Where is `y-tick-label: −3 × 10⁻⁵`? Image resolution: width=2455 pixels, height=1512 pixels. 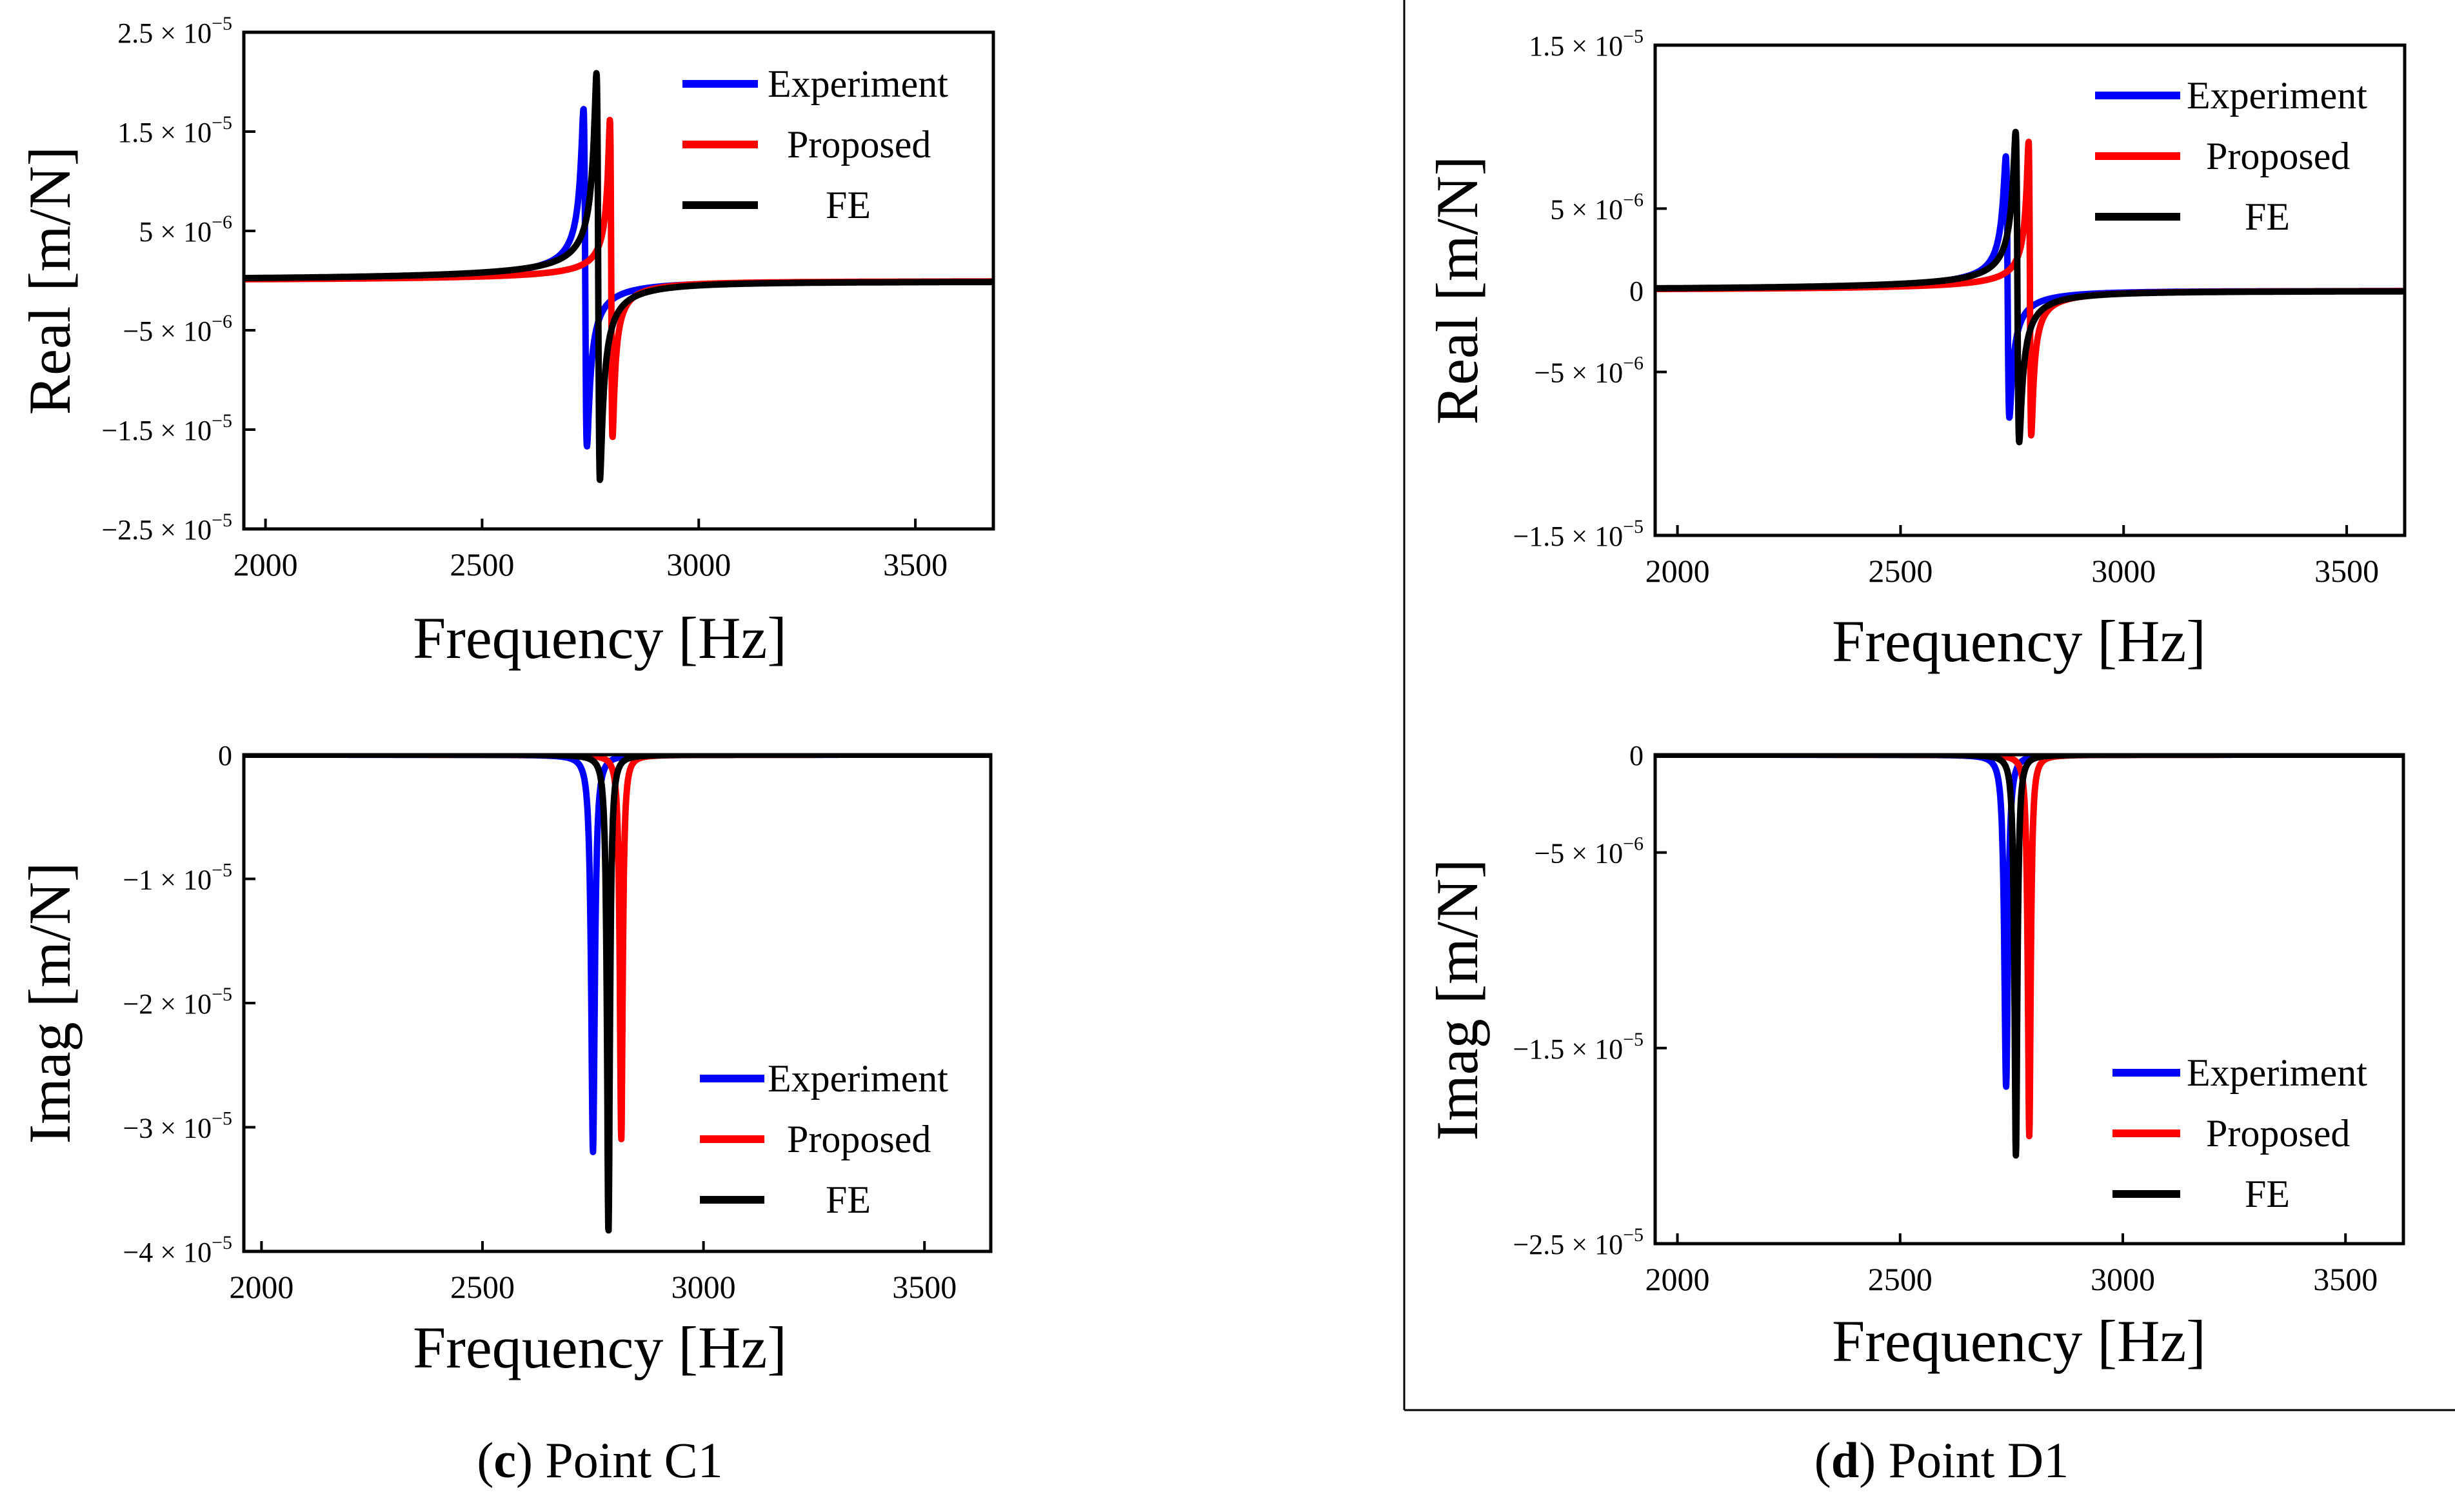
y-tick-label: −3 × 10⁻⁵ is located at coordinates (177, 1126).